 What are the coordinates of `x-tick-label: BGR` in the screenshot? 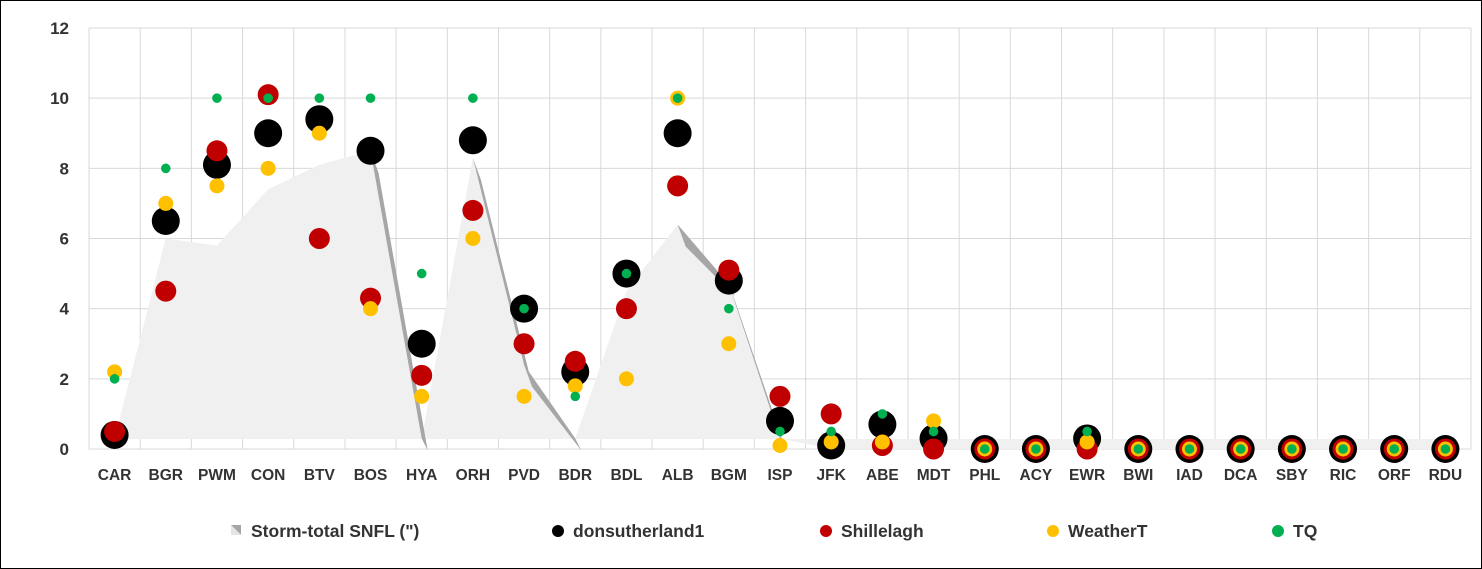 It's located at (166, 475).